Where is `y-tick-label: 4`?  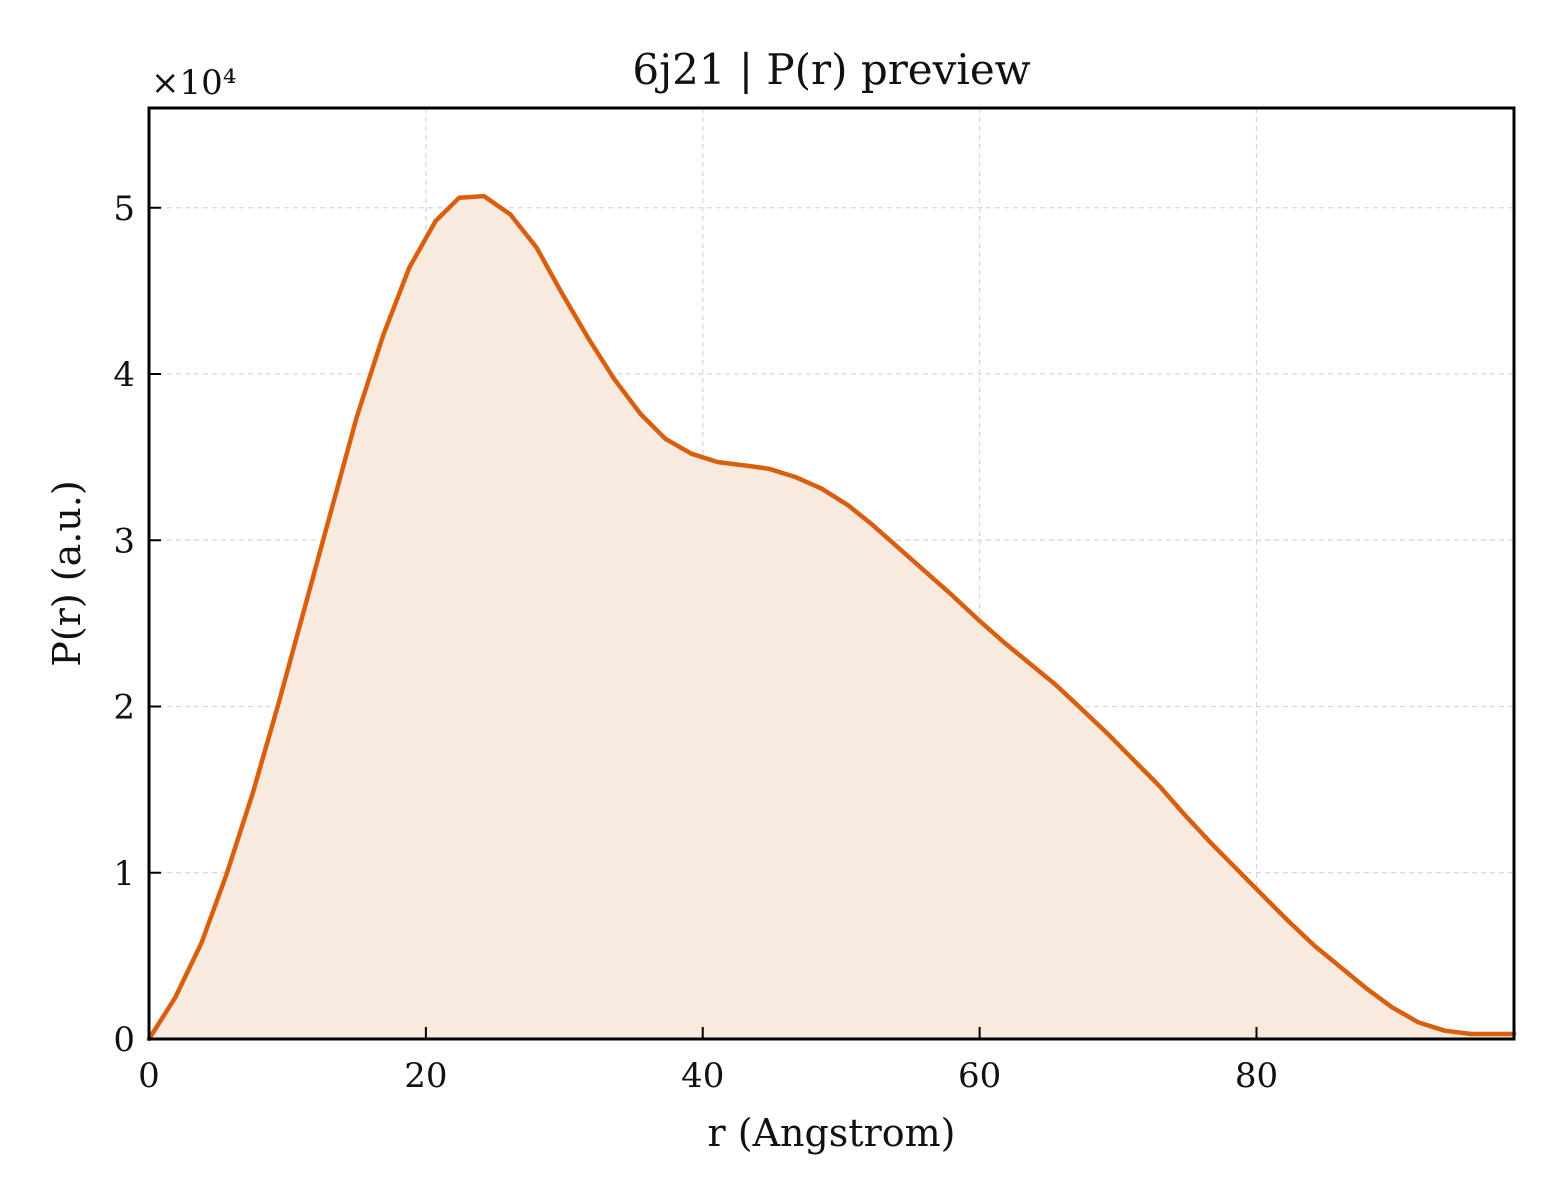
y-tick-label: 4 is located at coordinates (124, 375).